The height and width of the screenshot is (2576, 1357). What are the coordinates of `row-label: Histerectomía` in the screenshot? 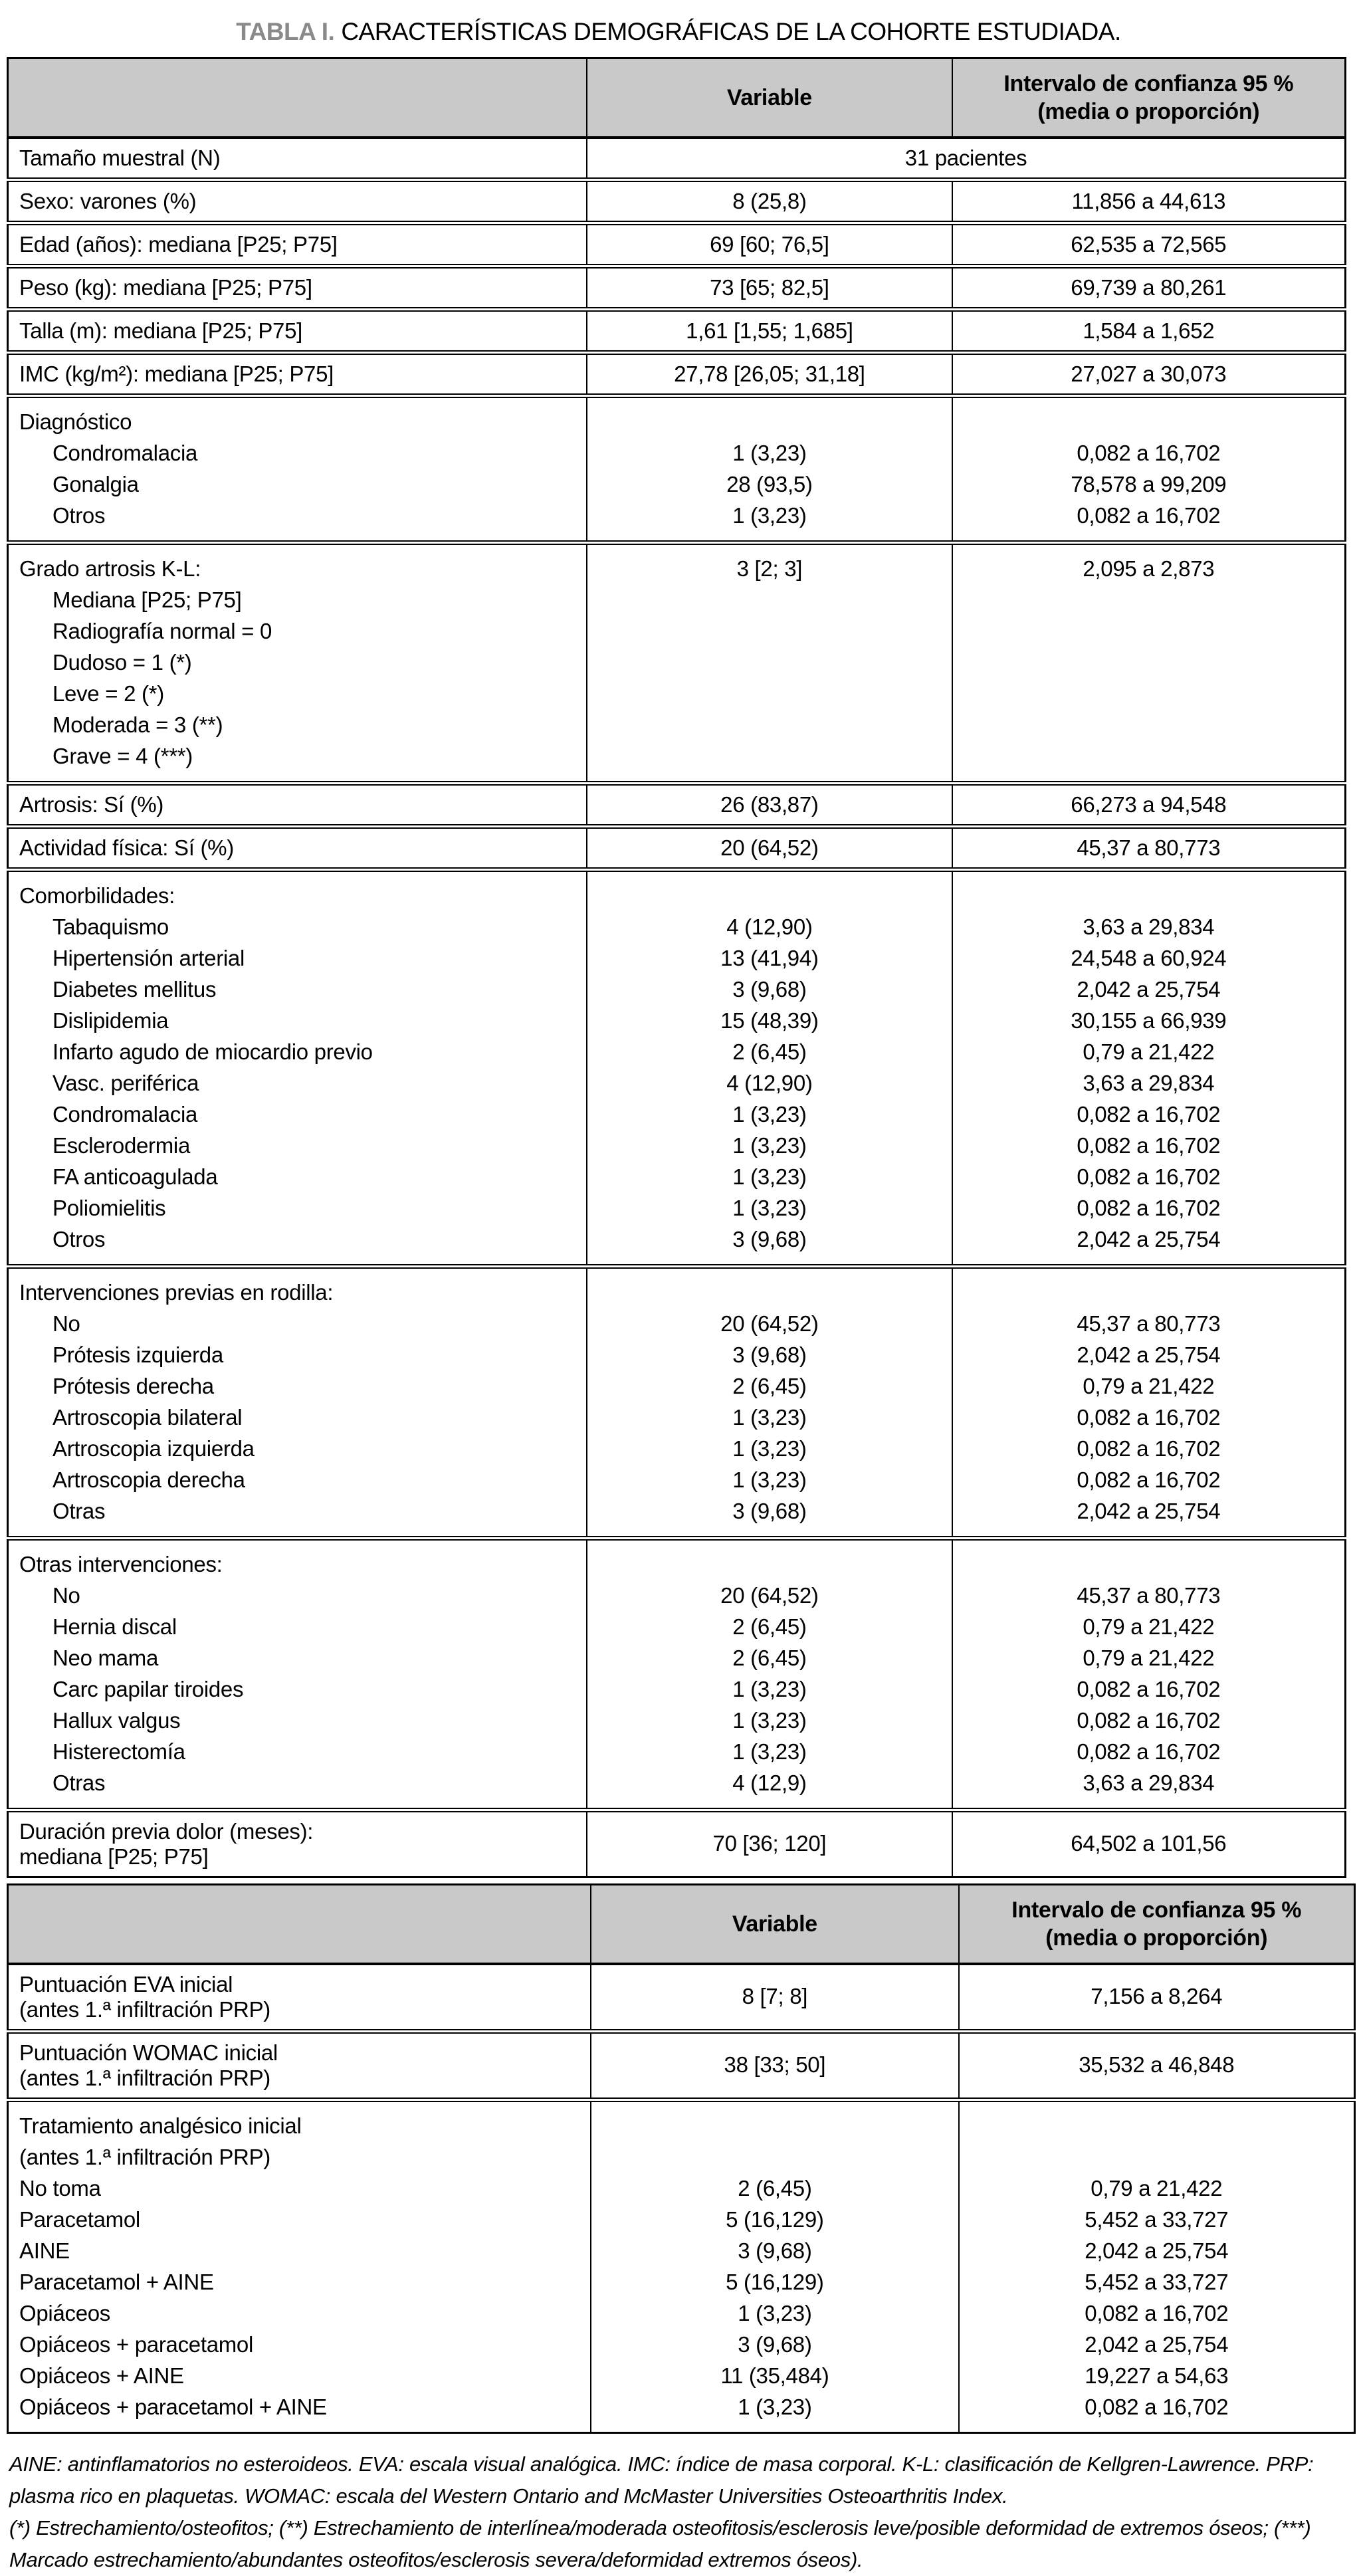 It's located at (297, 1751).